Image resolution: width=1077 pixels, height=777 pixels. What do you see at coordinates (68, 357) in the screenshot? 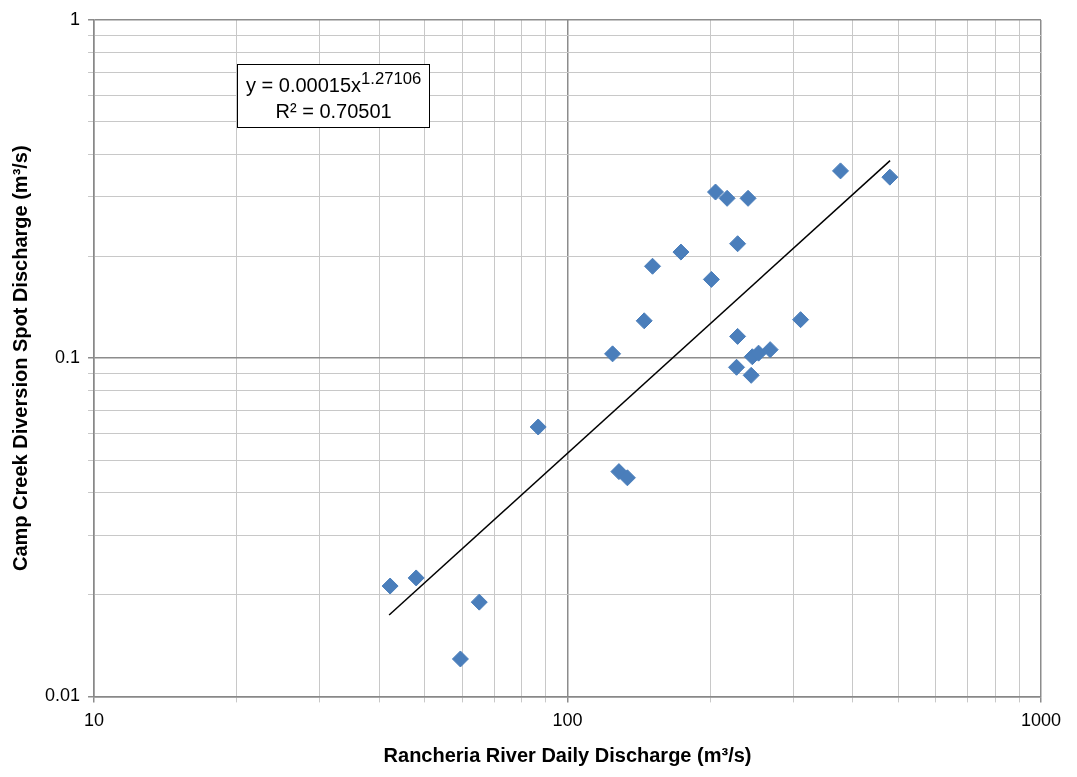
I see `y-tick-label: 0.1` at bounding box center [68, 357].